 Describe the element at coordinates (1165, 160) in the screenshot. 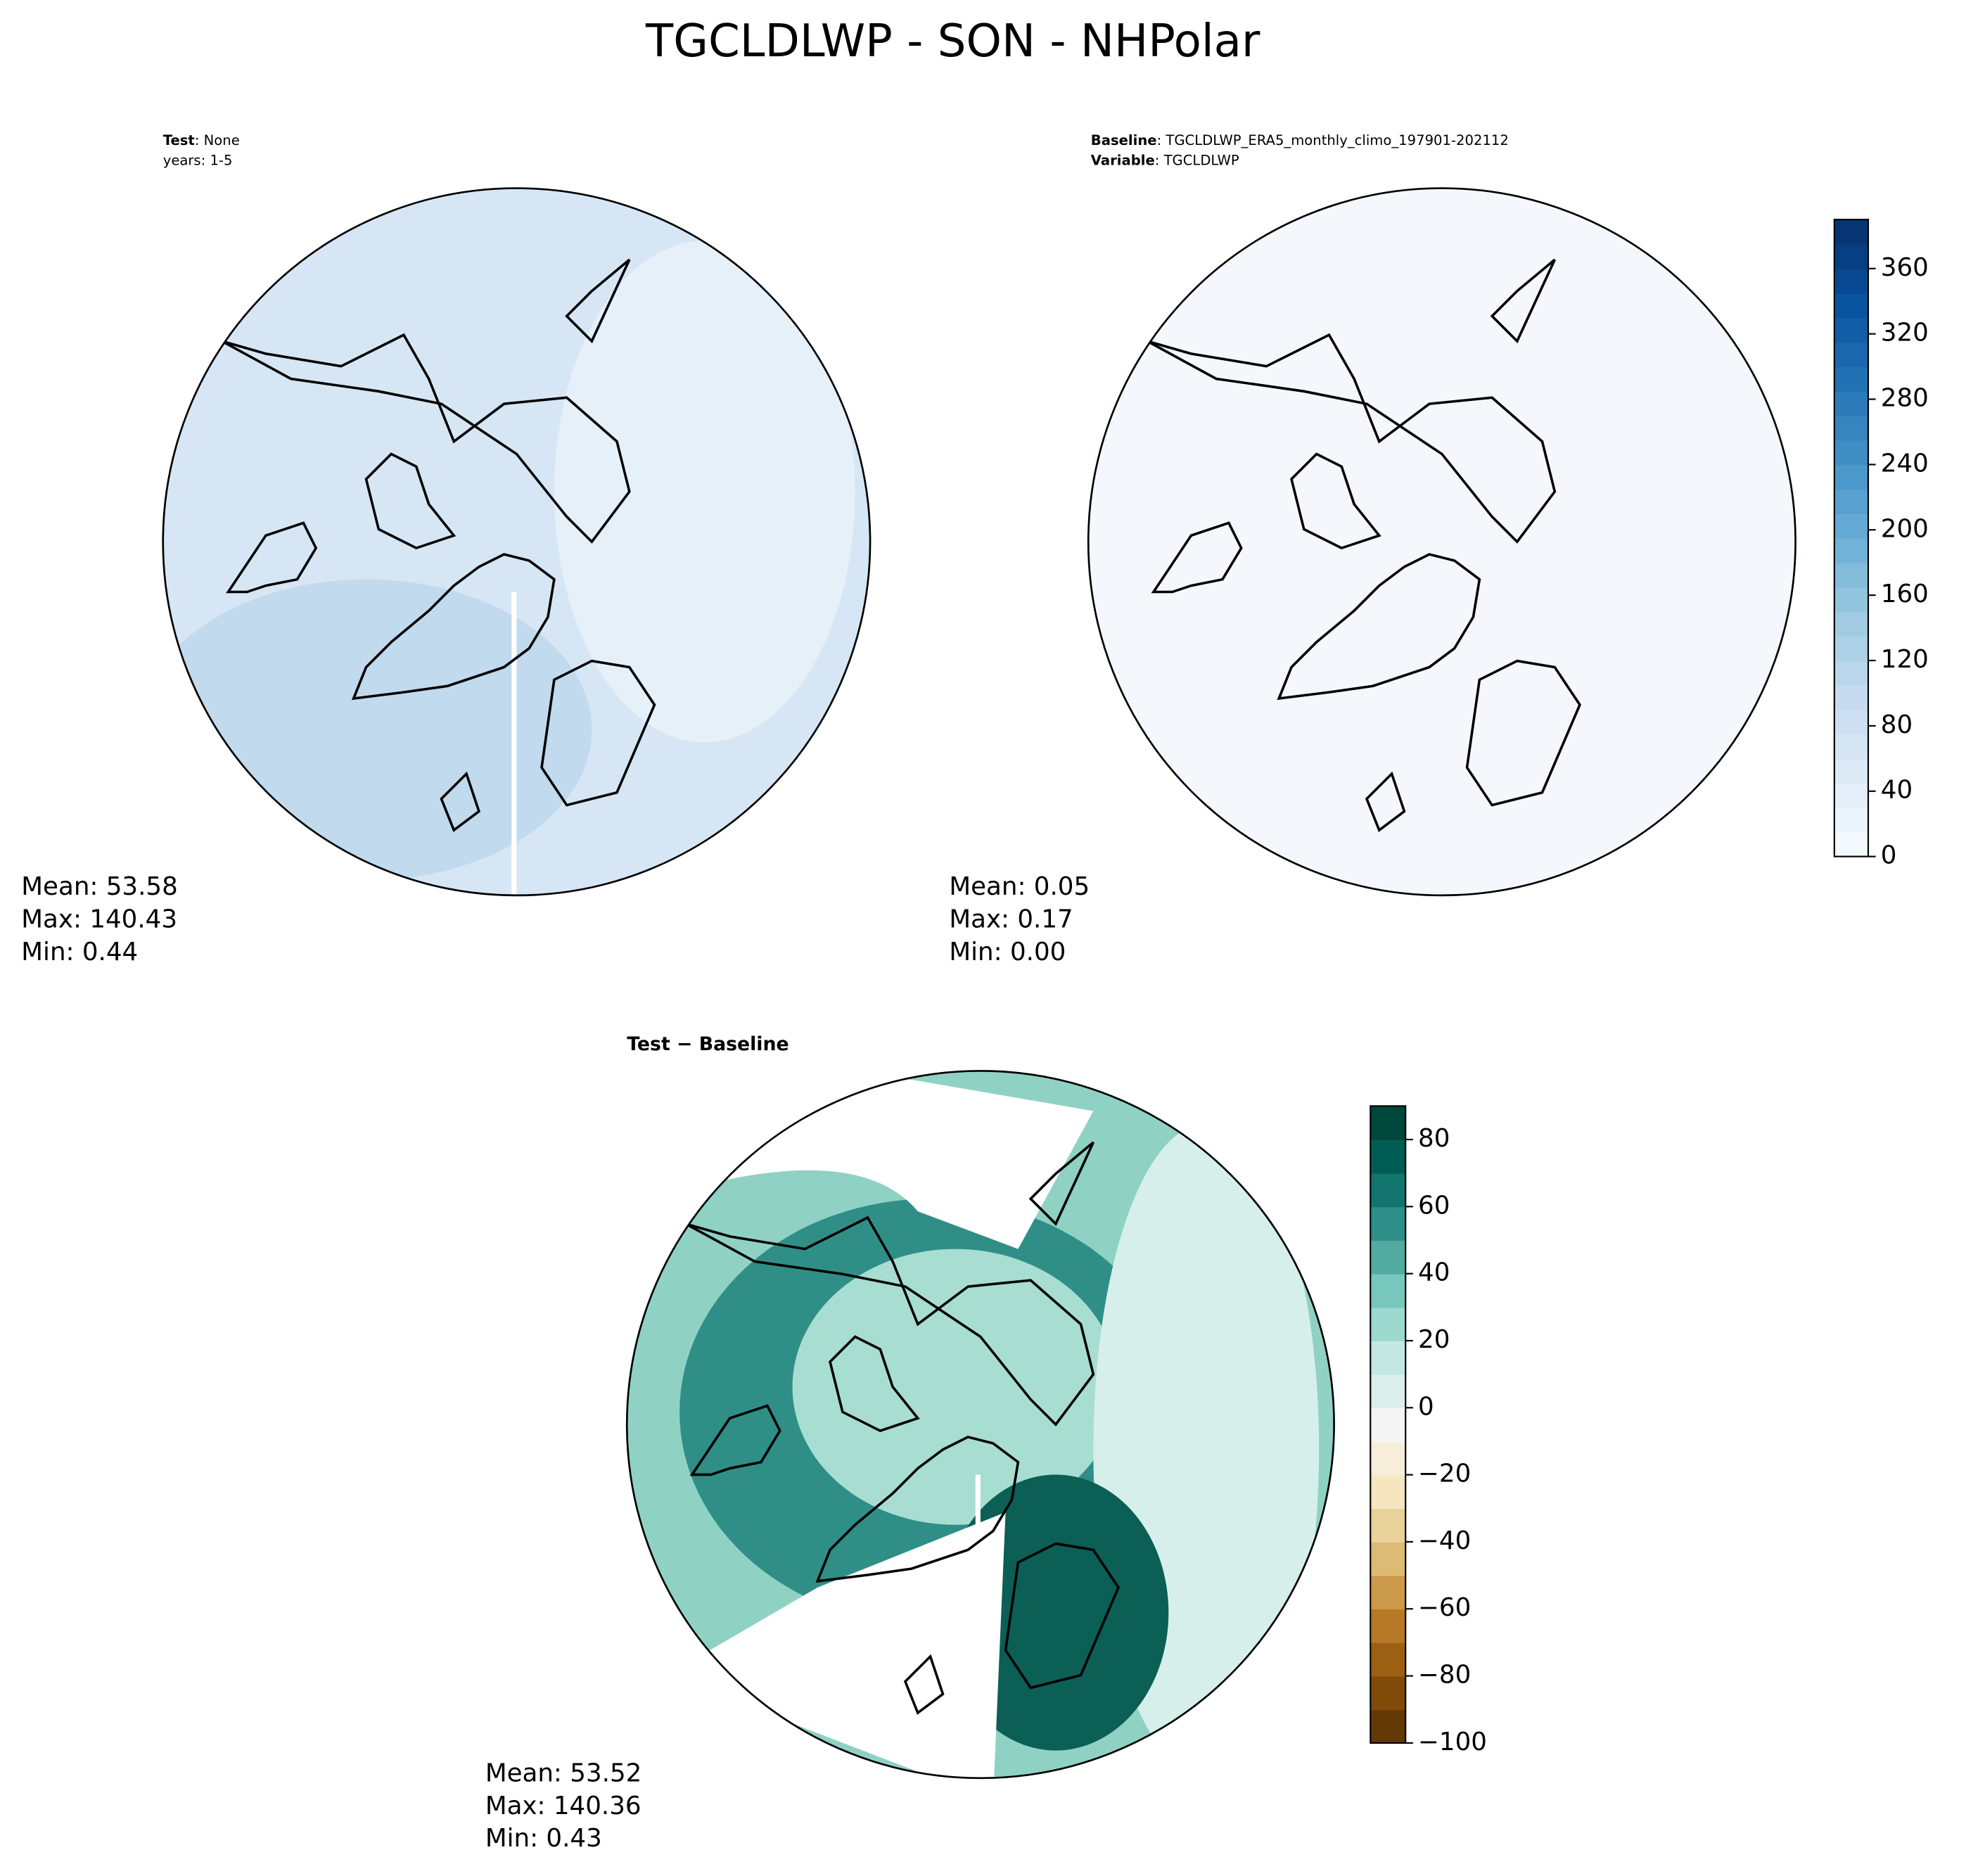

I see `panel-label: Variable: TGCLDLWP` at that location.